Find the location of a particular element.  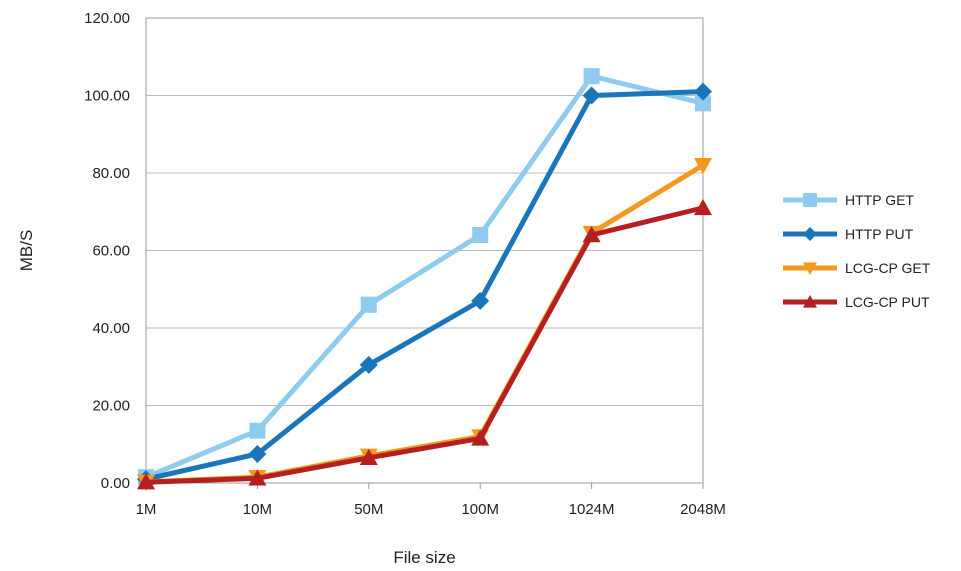

x-tick-label: 1024M is located at coordinates (592, 509).